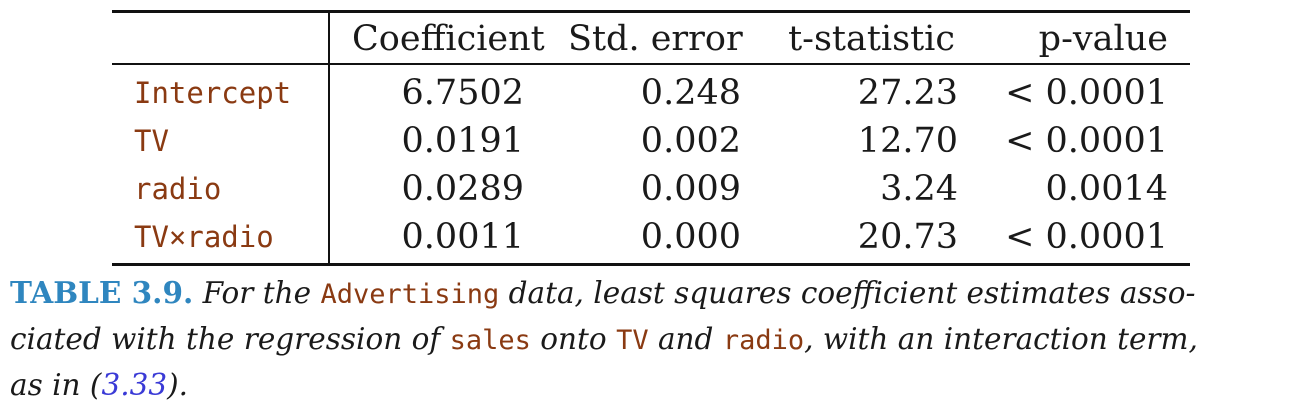 The image size is (1300, 408). What do you see at coordinates (257, 293) in the screenshot?
I see `caption-text: For the` at bounding box center [257, 293].